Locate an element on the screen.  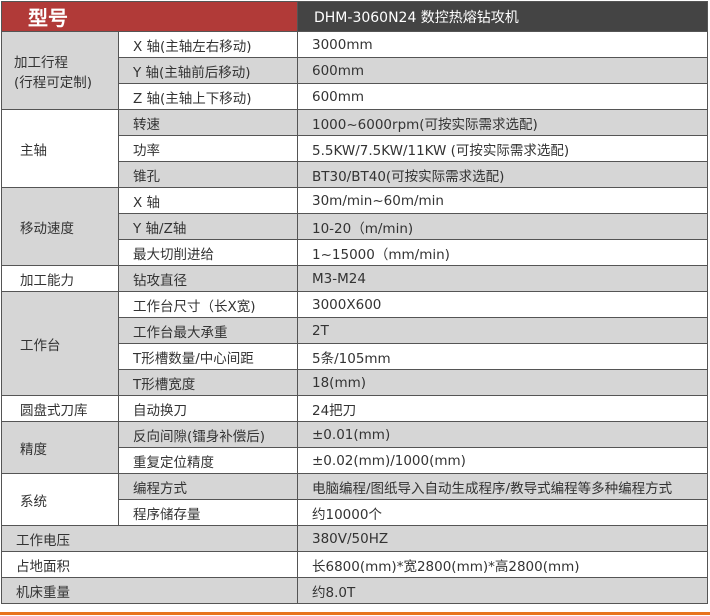
group-label: 加工行程 (行程可定制) is located at coordinates (60, 70).